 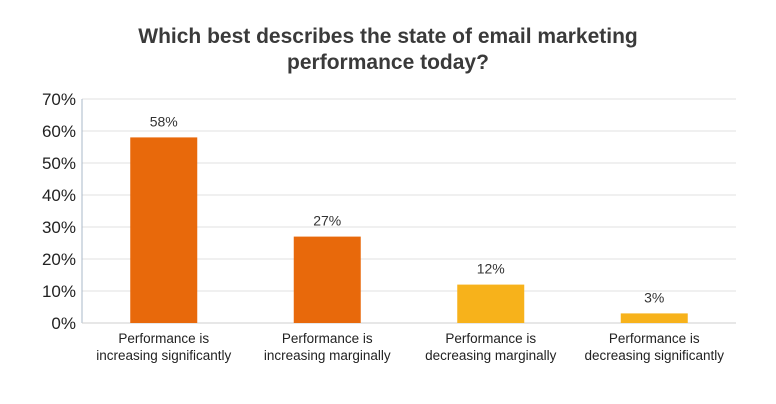 What do you see at coordinates (327, 221) in the screenshot?
I see `data-label: 27%` at bounding box center [327, 221].